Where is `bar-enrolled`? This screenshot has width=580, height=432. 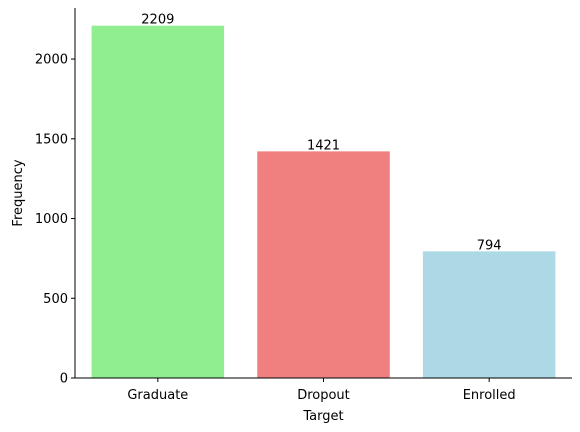 bar-enrolled is located at coordinates (489, 314).